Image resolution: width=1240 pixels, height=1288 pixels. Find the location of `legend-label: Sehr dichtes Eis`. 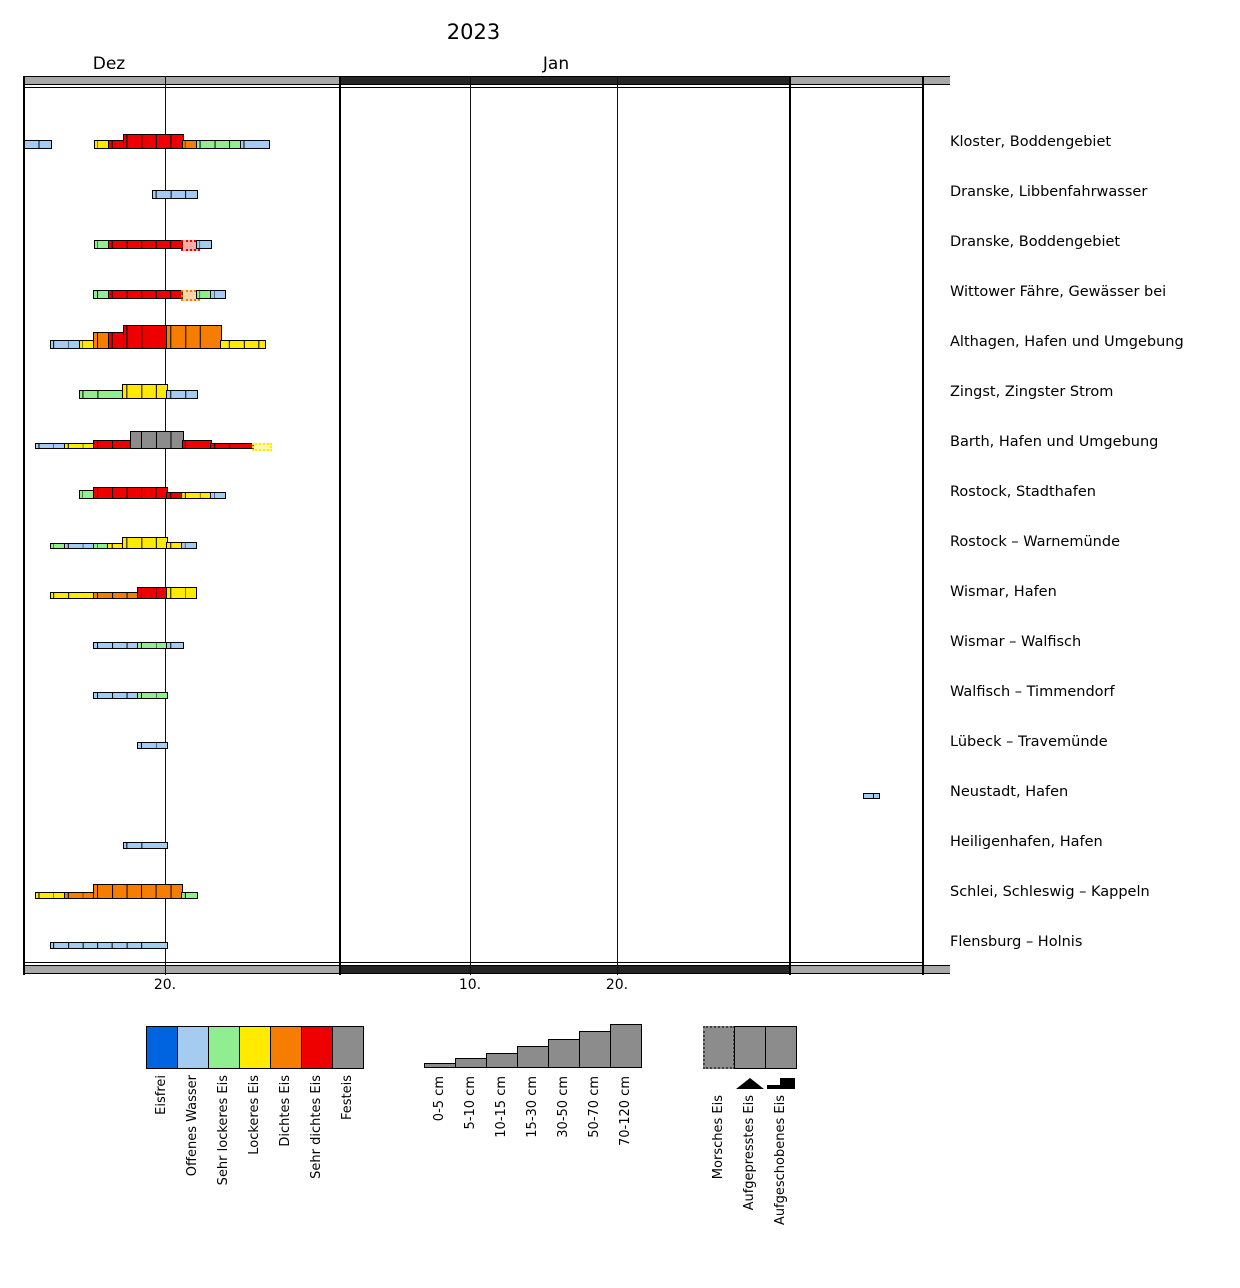

legend-label: Sehr dichtes Eis is located at coordinates (316, 1127).